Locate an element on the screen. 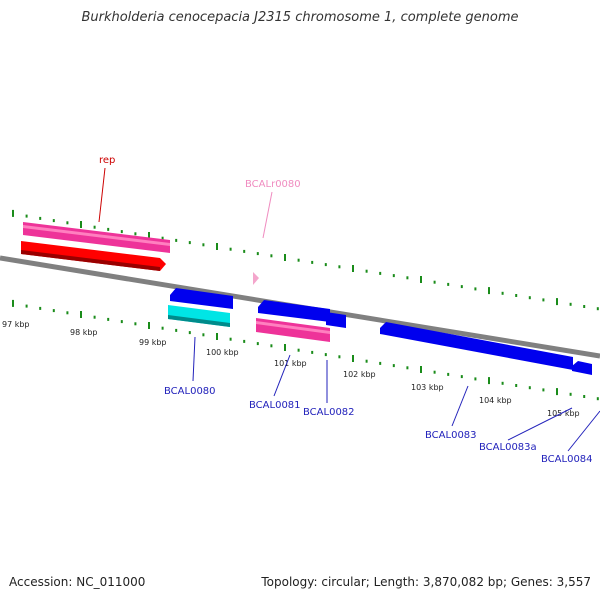 The width and height of the screenshot is (600, 600). bcal0080-leader is located at coordinates (194, 359).